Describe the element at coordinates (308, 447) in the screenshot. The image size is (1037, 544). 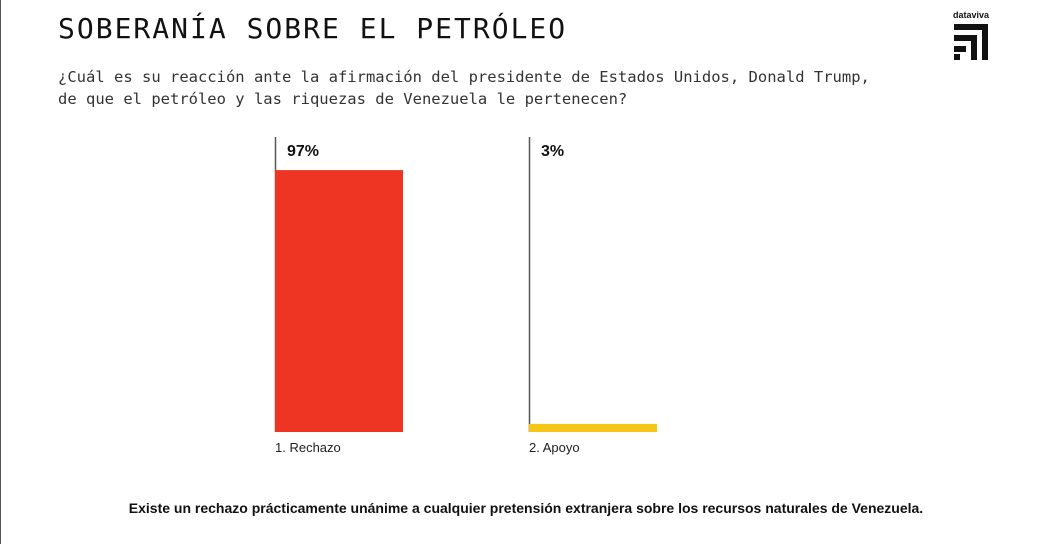
I see `category-label-1-rechazo: 1. Rechazo` at that location.